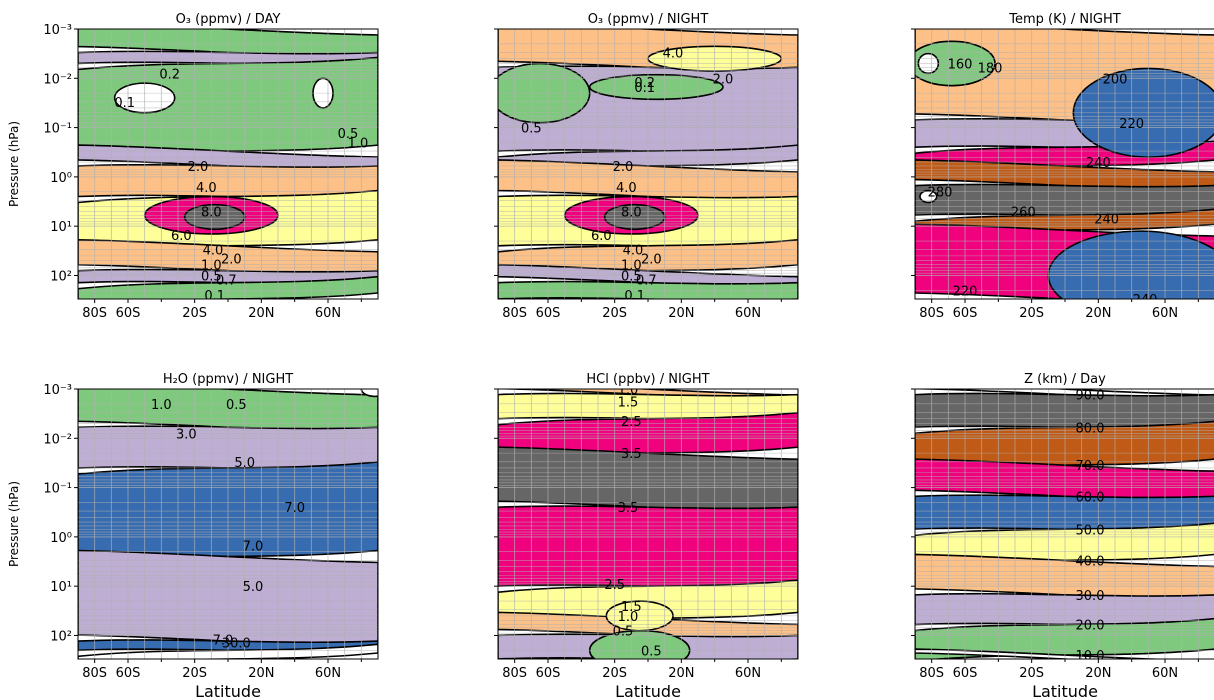  What do you see at coordinates (1064, 19) in the screenshot?
I see `panel-title: Temp (K) / NIGHT` at bounding box center [1064, 19].